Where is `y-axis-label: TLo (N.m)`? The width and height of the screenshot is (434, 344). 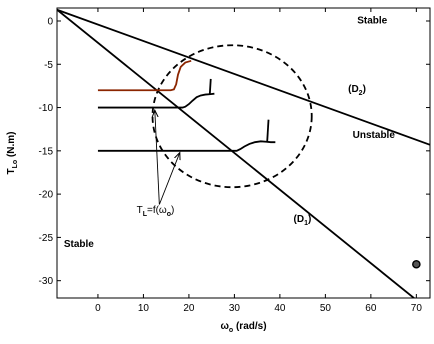
y-axis-label: TLo (N.m) is located at coordinates (12, 152).